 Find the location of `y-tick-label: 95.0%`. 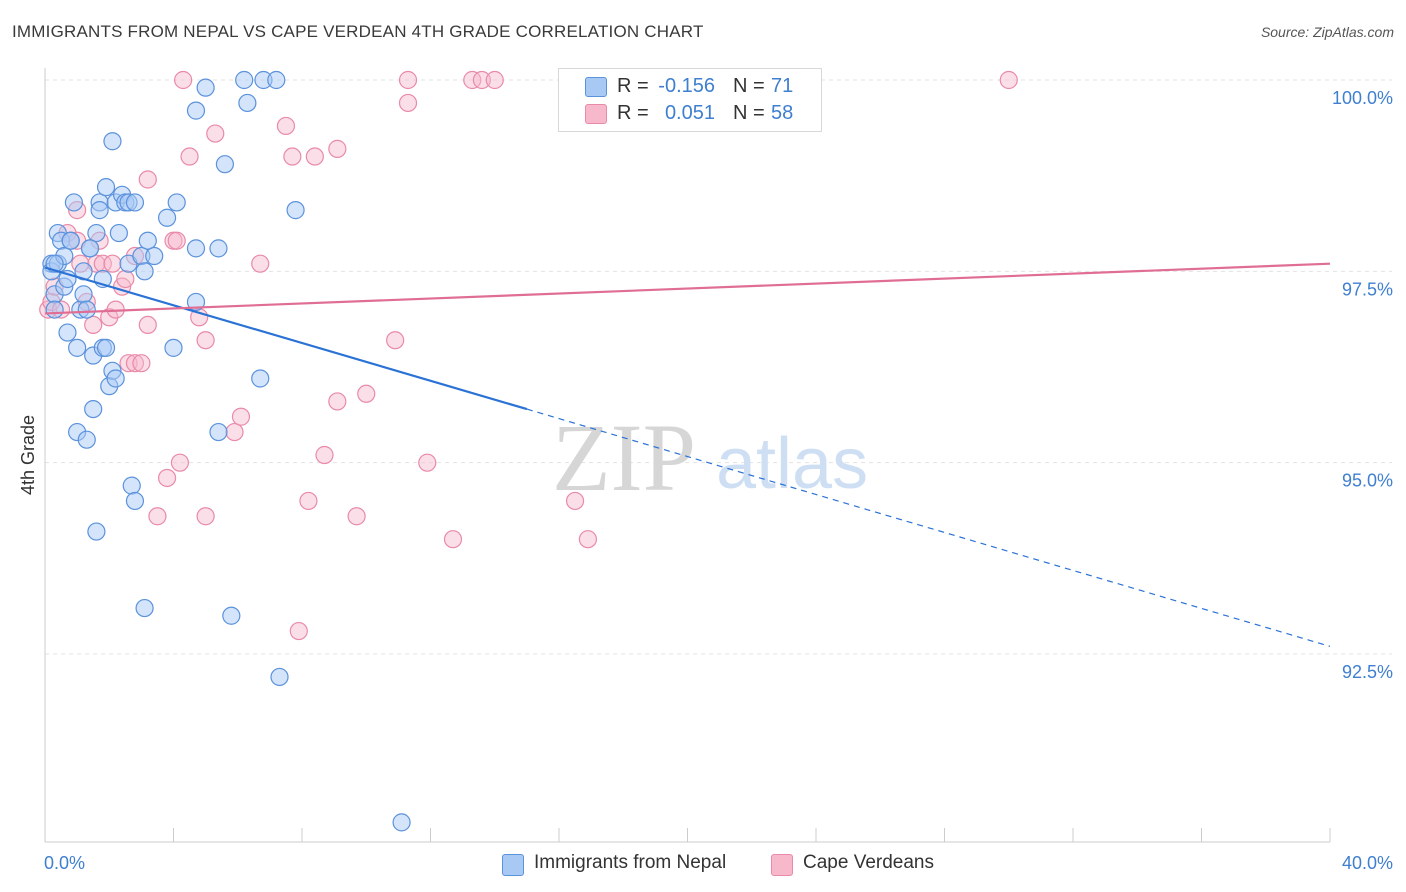

y-tick-label: 95.0% is located at coordinates (1367, 481).